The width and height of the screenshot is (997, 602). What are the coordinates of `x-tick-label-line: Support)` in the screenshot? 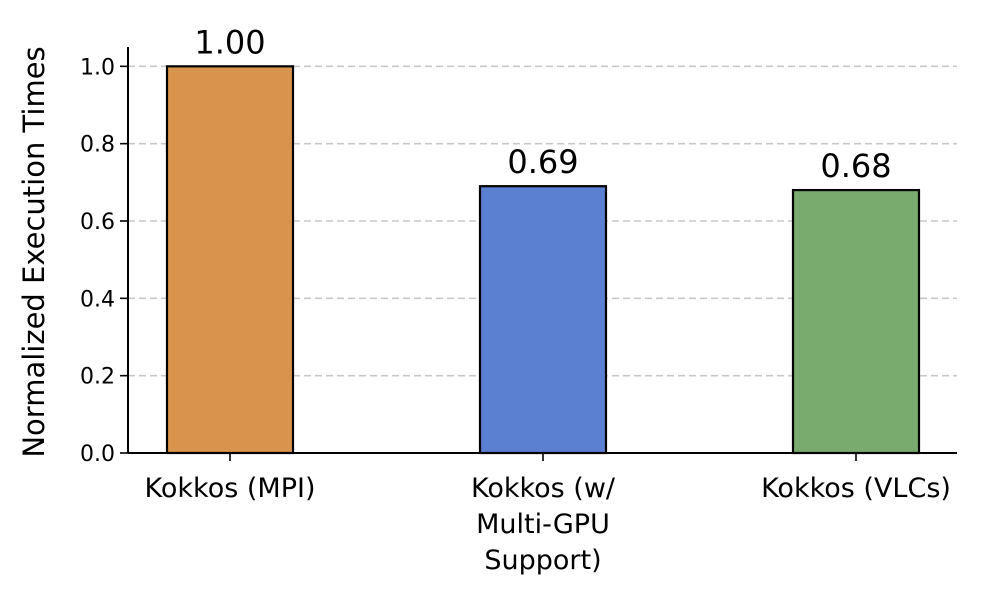 It's located at (542, 560).